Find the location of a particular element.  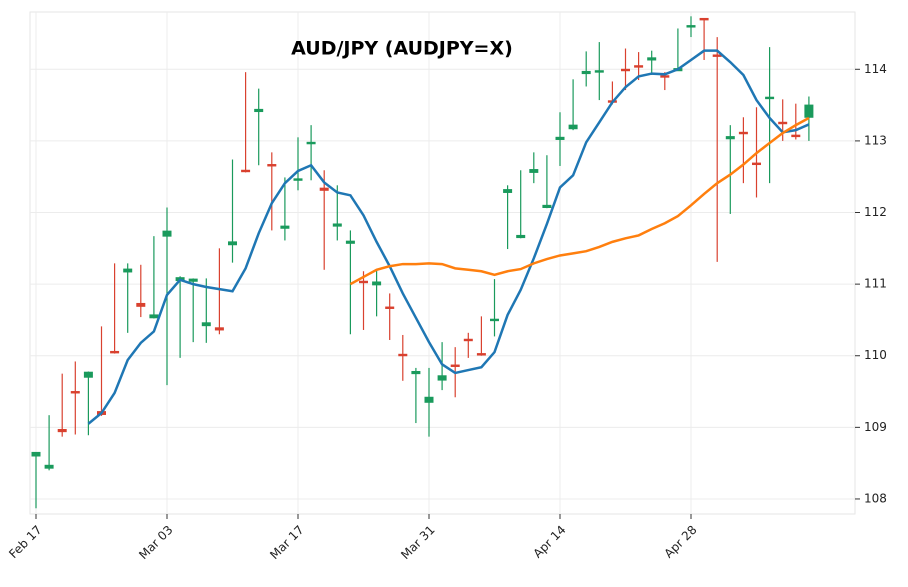

x-tick-label: Mar 03 is located at coordinates (155, 542).